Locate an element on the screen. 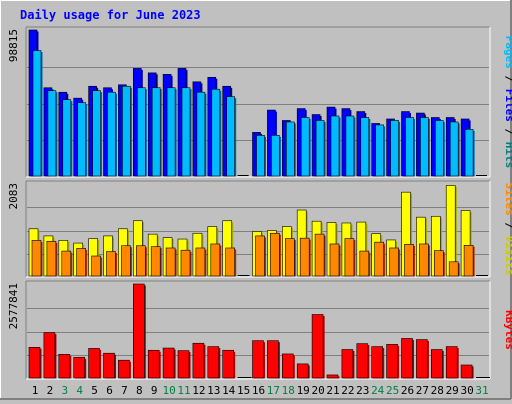  x-tick-label-29: 29 is located at coordinates (452, 390).